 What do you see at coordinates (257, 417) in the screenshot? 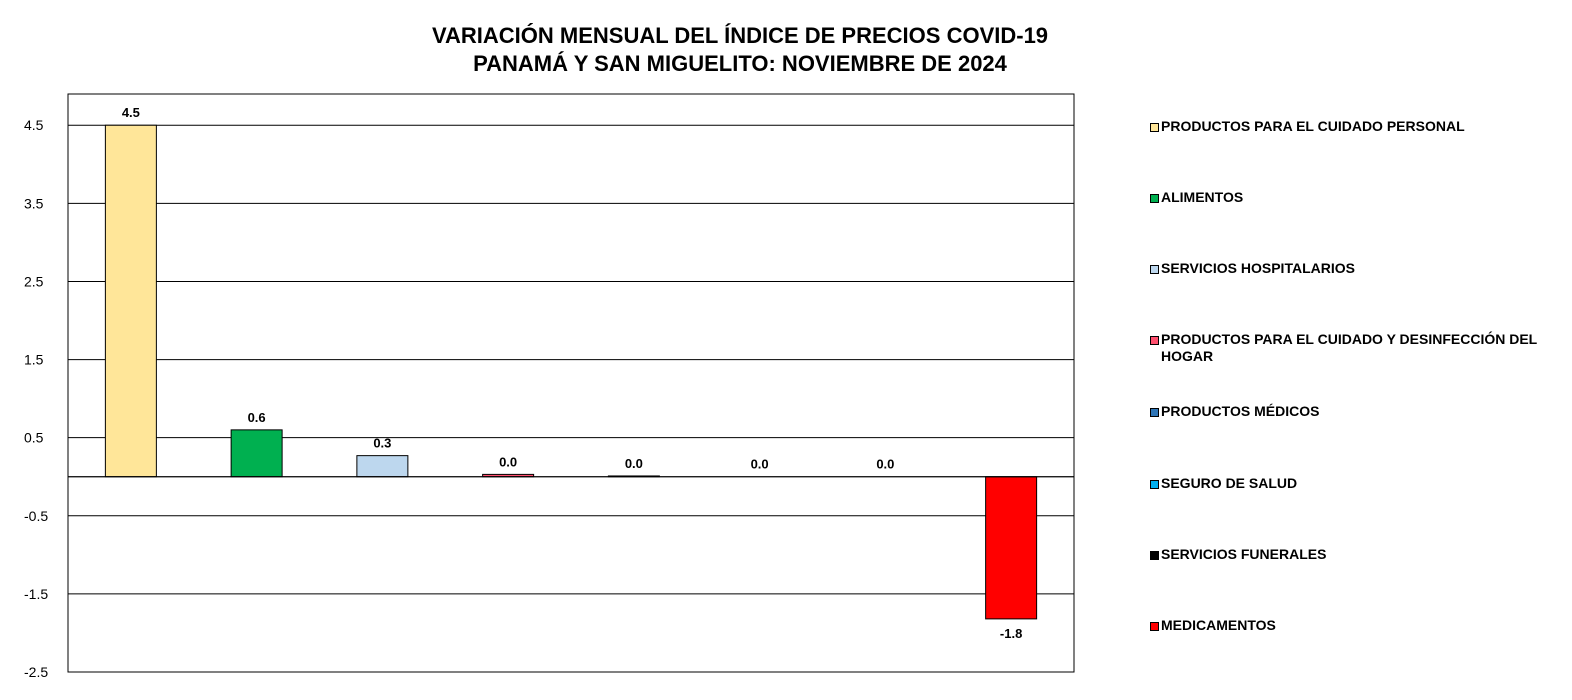
I see `data-label: 0.6` at bounding box center [257, 417].